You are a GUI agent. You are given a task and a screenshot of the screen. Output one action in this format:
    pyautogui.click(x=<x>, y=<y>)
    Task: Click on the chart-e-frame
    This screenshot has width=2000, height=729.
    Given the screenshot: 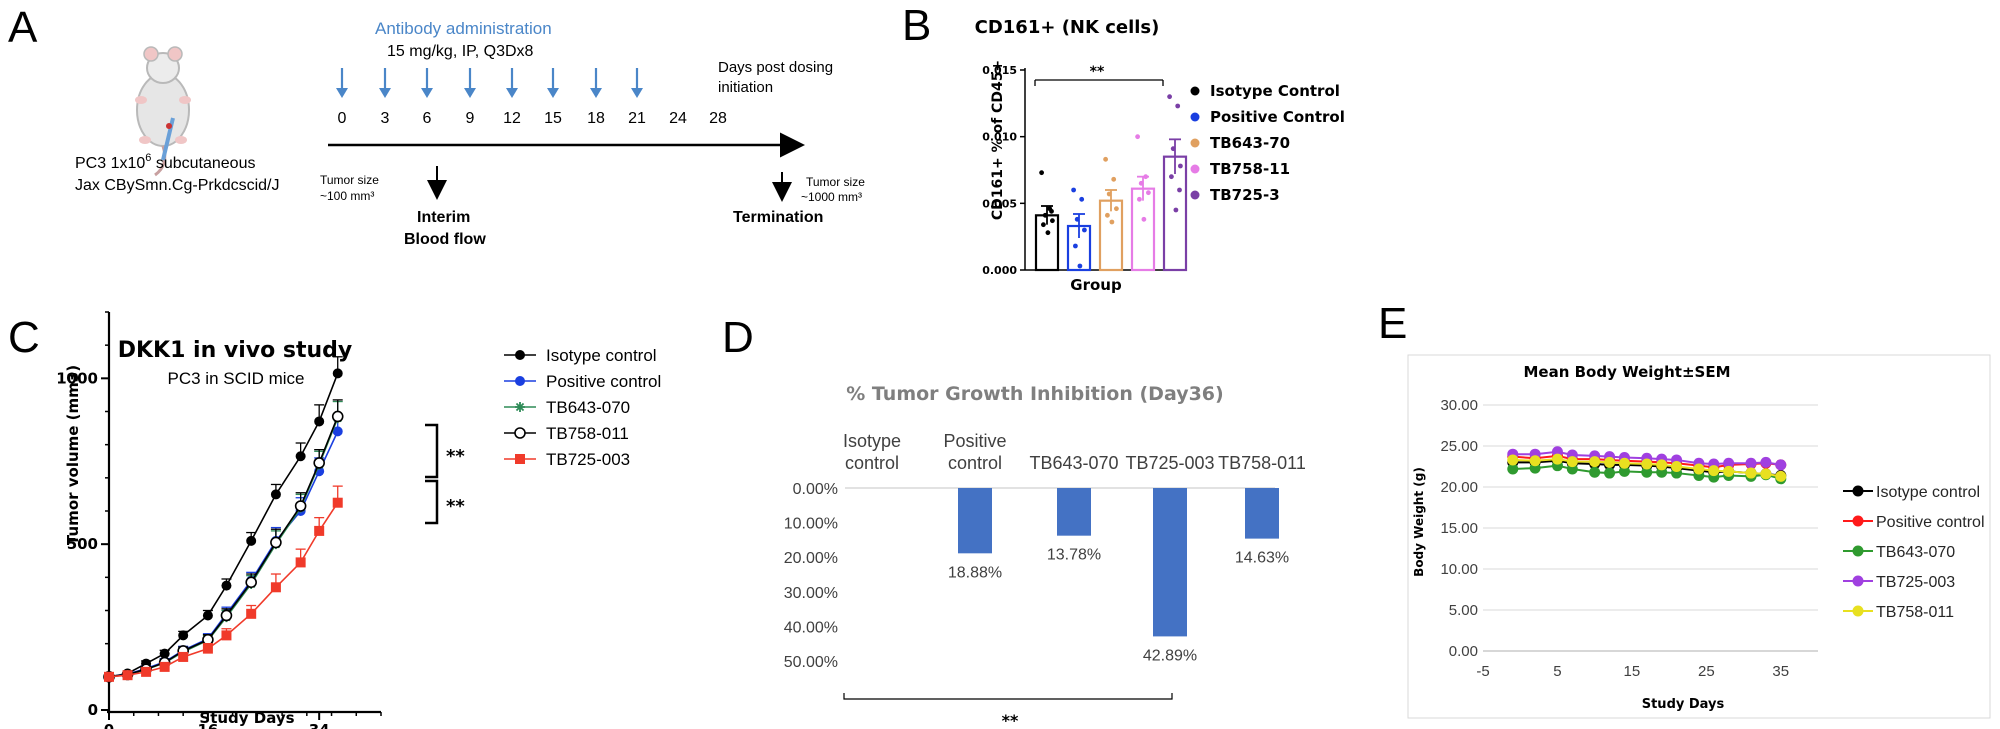 What is the action you would take?
    pyautogui.click(x=1699, y=536)
    